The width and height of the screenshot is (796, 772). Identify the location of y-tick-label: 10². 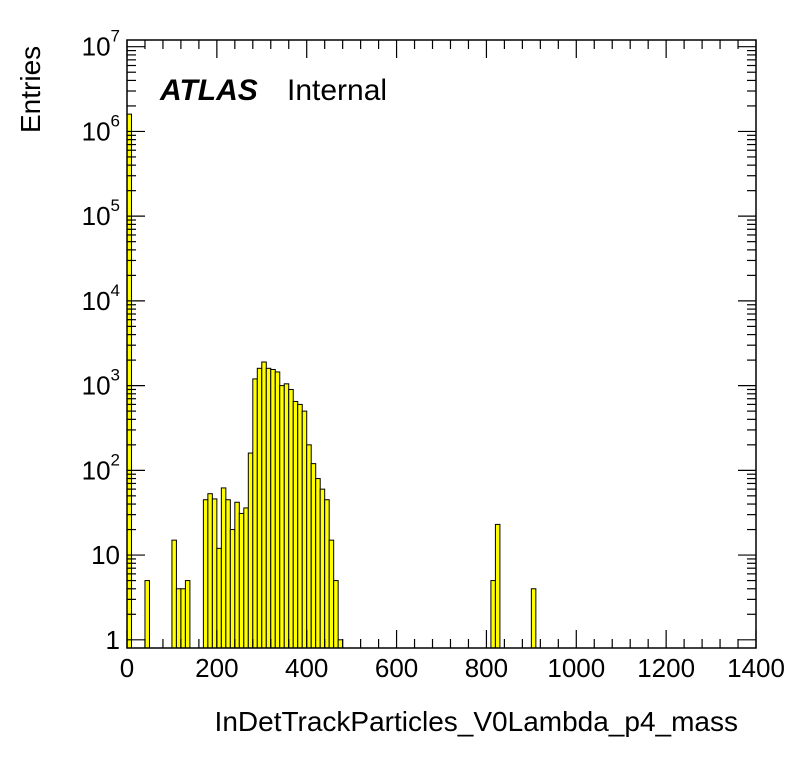
(101, 467).